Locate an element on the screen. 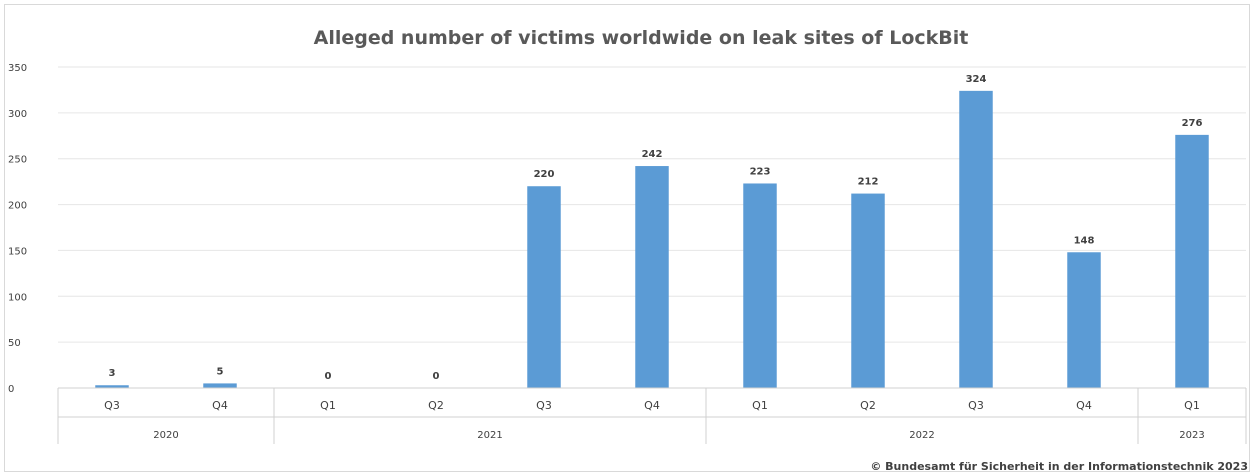 The height and width of the screenshot is (474, 1252). y-tick-label: 100 is located at coordinates (17, 297).